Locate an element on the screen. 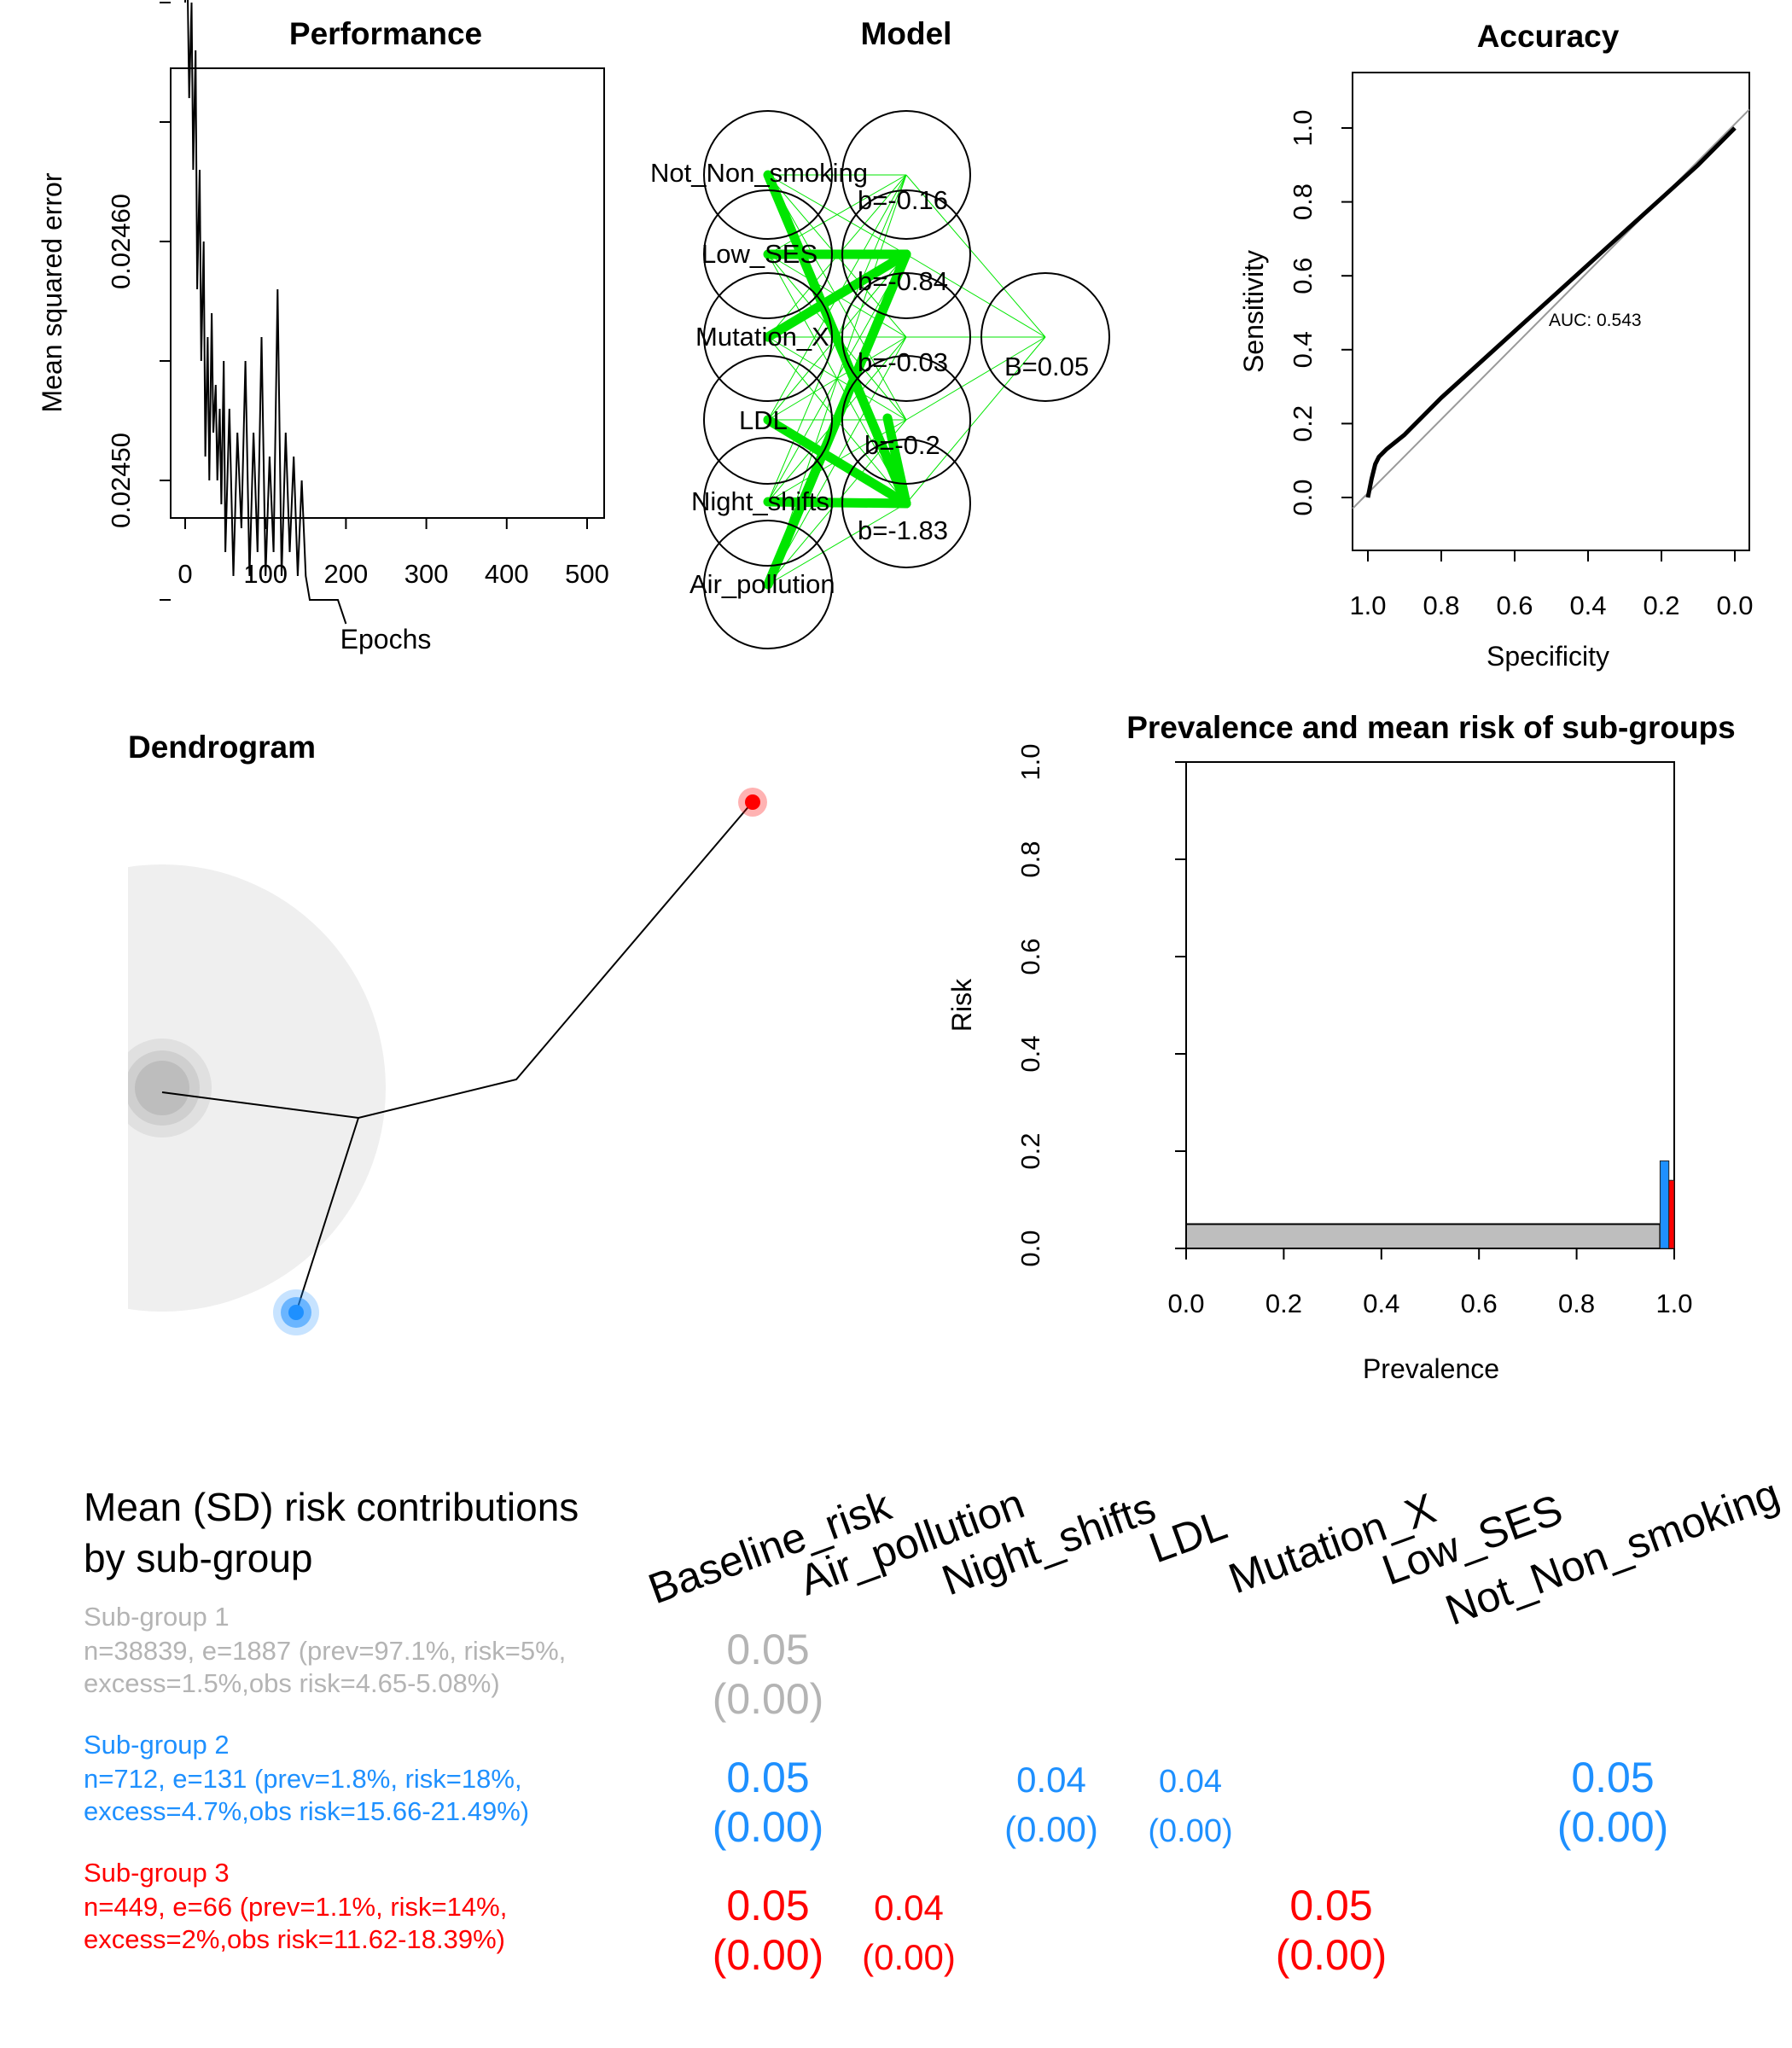 The height and width of the screenshot is (2048, 1792). perf-x-tick-label: 300 is located at coordinates (426, 574).